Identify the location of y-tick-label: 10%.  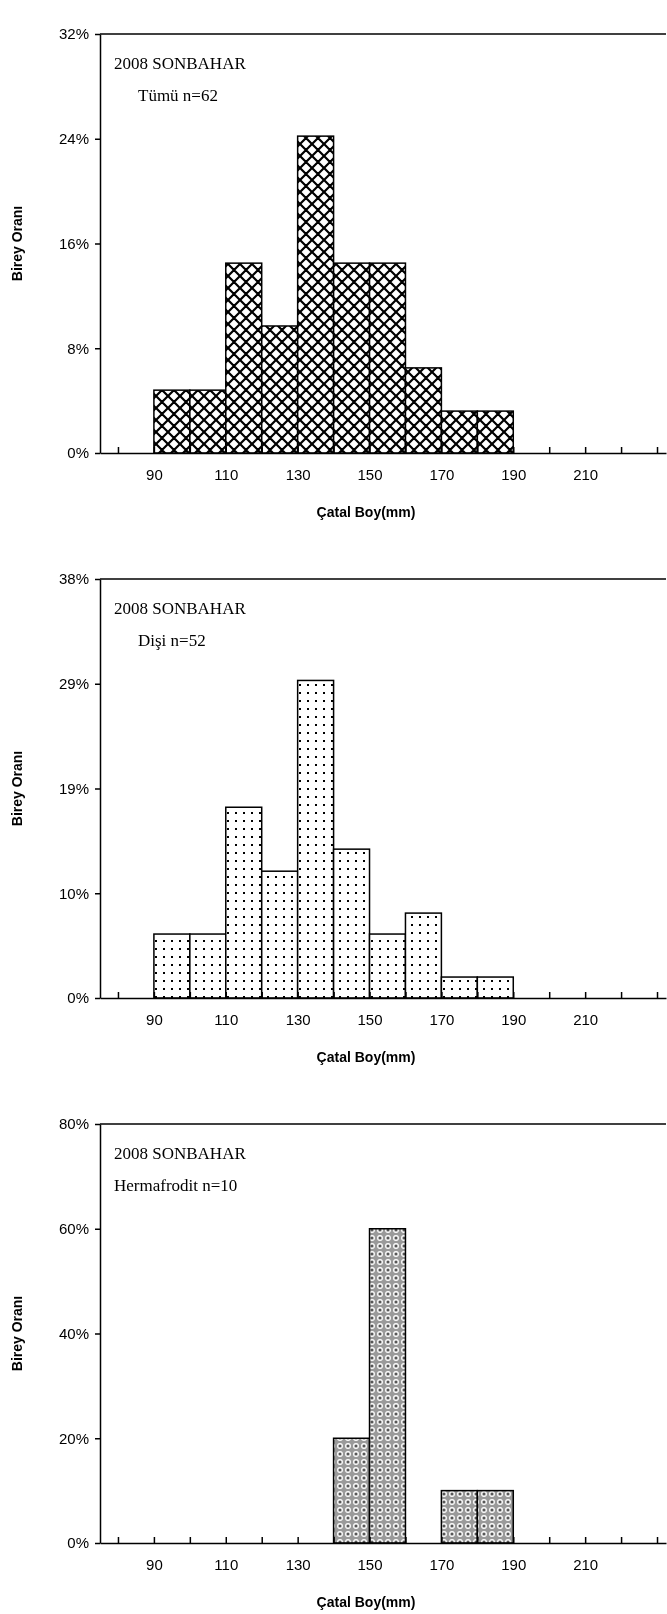
(73, 893).